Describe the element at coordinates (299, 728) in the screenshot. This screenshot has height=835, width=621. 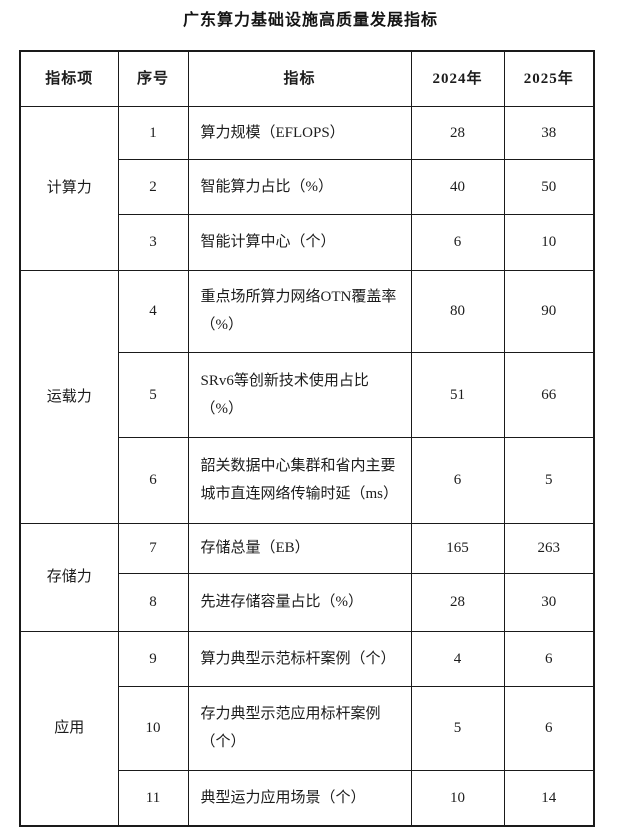
I see `indicator-cell: 存力典型示范应用标杆案例 （个）` at that location.